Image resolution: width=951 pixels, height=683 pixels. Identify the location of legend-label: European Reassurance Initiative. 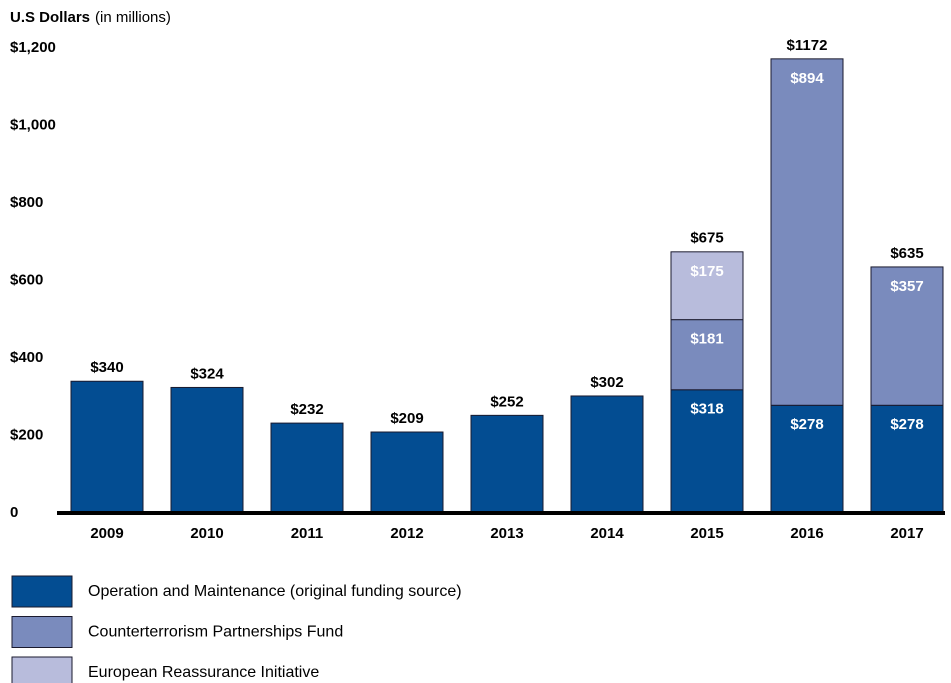
(203, 672).